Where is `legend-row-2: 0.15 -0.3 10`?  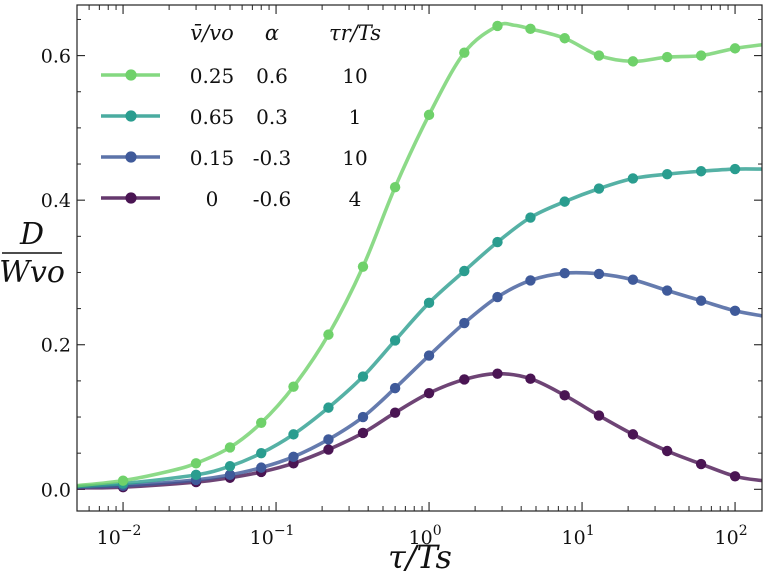 legend-row-2: 0.15 -0.3 10 is located at coordinates (234, 158).